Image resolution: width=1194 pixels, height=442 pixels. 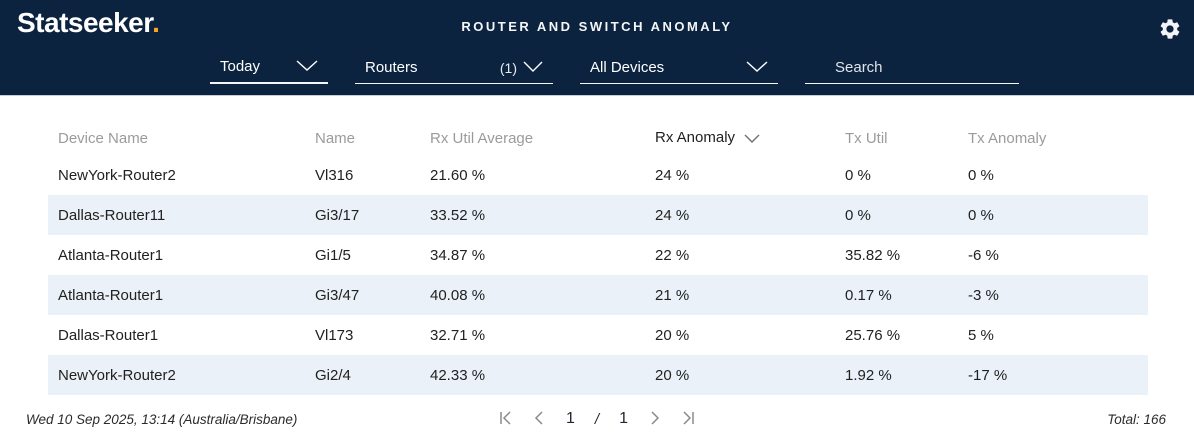 I want to click on statseeker-logo: Statseeker., so click(x=88, y=23).